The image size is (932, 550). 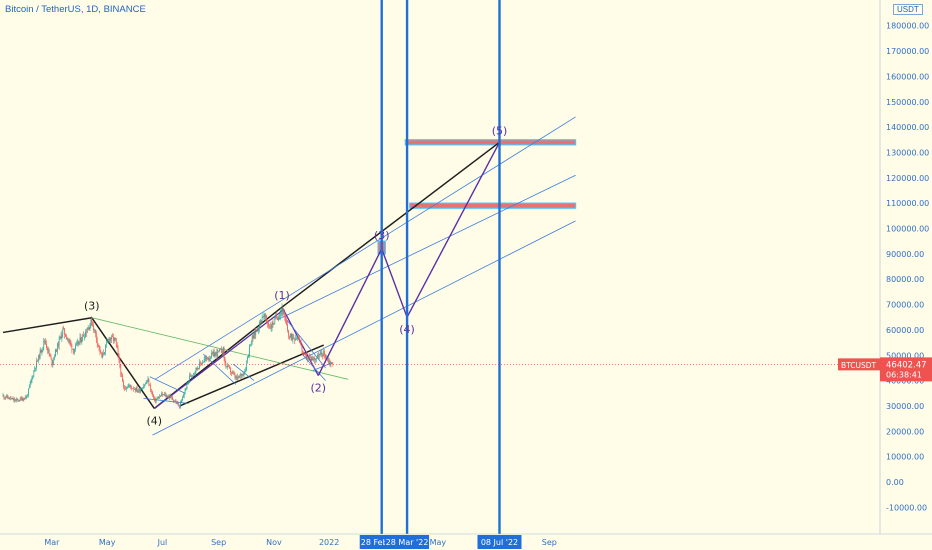 What do you see at coordinates (907, 203) in the screenshot?
I see `price-tick-label: 110000.00` at bounding box center [907, 203].